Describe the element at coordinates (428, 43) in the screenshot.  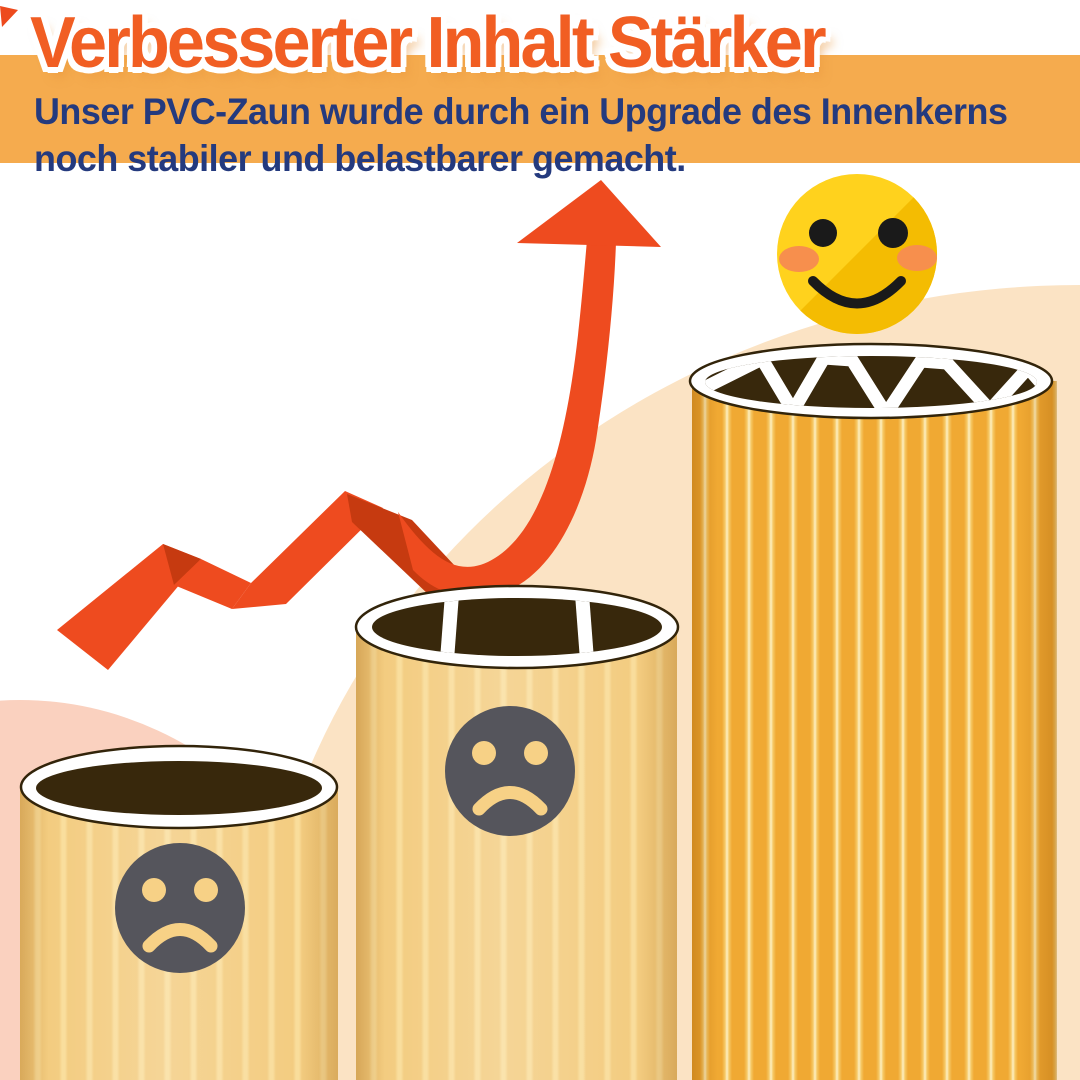
I see `page-title: Verbesserter Inhalt Stärker` at that location.